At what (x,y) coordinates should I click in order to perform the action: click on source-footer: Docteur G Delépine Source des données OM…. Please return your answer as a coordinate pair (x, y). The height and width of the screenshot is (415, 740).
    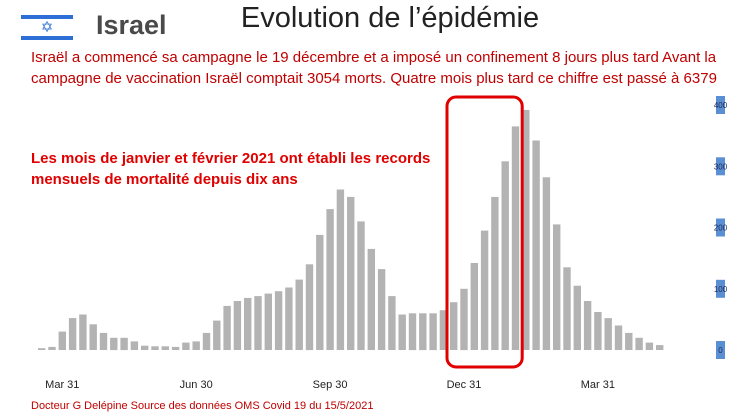
    Looking at the image, I should click on (202, 406).